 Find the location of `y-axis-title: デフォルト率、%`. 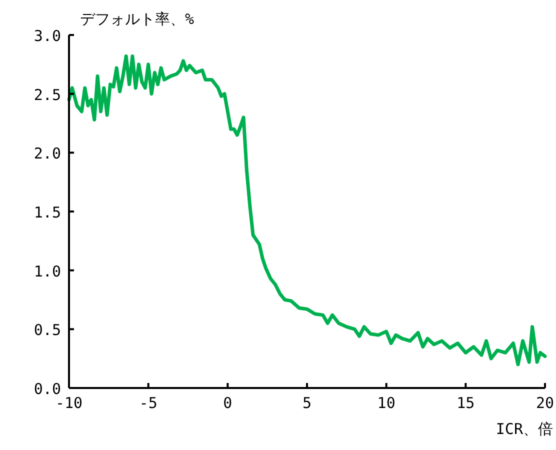

y-axis-title: デフォルト率、% is located at coordinates (137, 19).